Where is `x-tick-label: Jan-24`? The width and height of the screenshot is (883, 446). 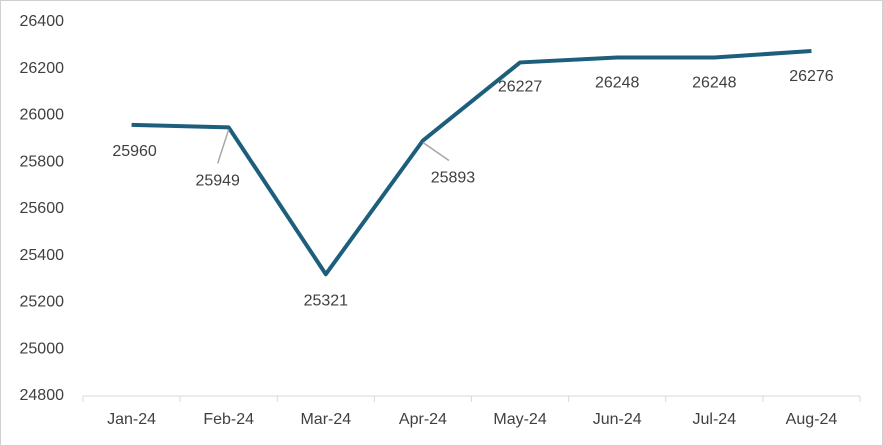
x-tick-label: Jan-24 is located at coordinates (131, 419).